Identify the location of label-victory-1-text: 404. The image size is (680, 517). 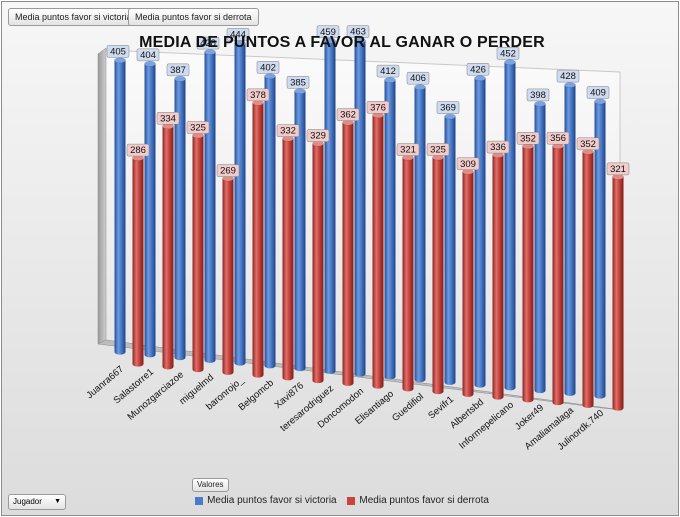
(148, 55).